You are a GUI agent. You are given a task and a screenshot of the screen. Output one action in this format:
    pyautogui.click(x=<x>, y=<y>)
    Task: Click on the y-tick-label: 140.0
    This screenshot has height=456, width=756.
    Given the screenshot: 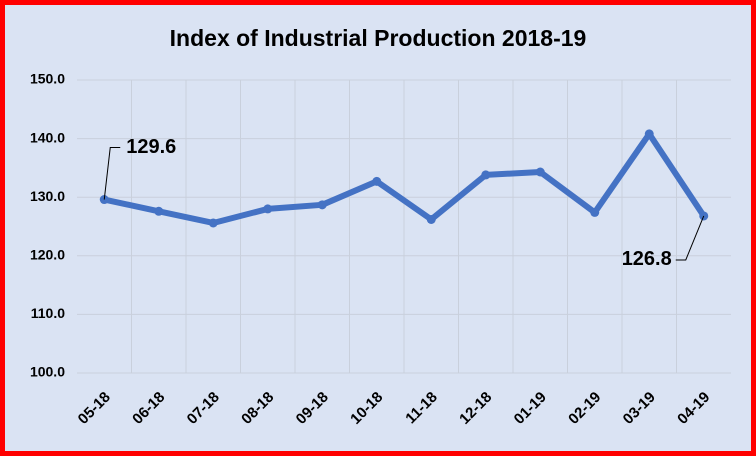 What is the action you would take?
    pyautogui.click(x=47, y=137)
    